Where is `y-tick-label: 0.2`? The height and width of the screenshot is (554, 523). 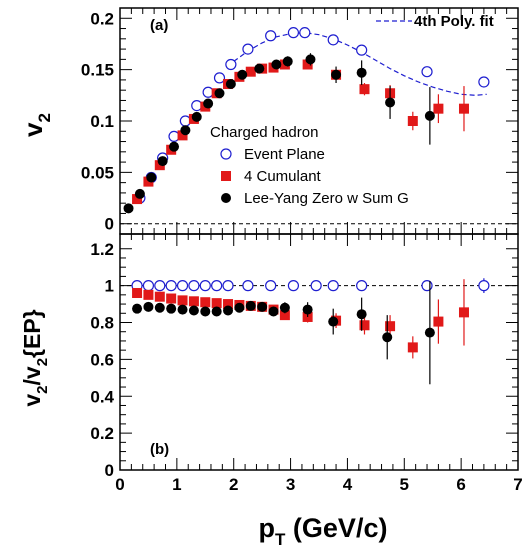
y-tick-label: 0.2 is located at coordinates (102, 18).